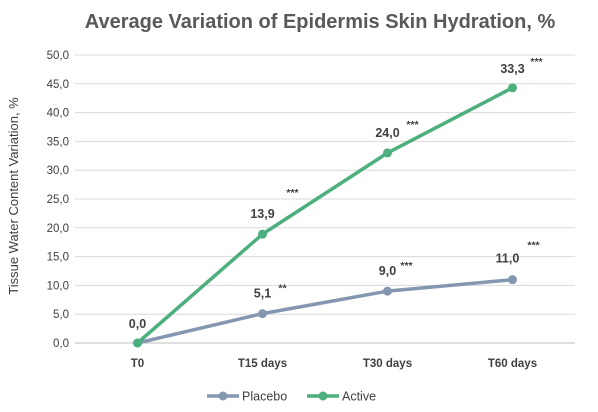 The height and width of the screenshot is (412, 598). What do you see at coordinates (264, 397) in the screenshot?
I see `legend-label-placebo: Placebo` at bounding box center [264, 397].